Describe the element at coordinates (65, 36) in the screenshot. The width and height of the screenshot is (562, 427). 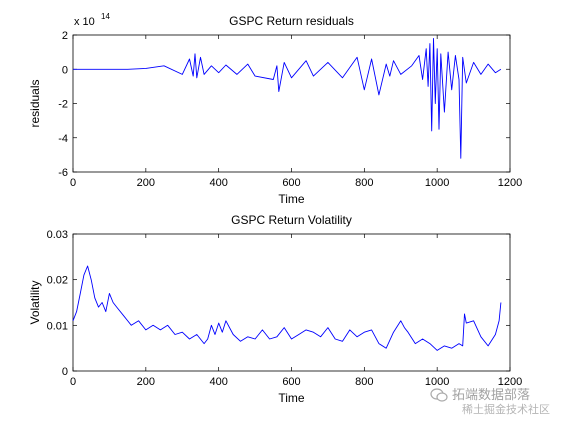
I see `y-tick-label: 2` at that location.